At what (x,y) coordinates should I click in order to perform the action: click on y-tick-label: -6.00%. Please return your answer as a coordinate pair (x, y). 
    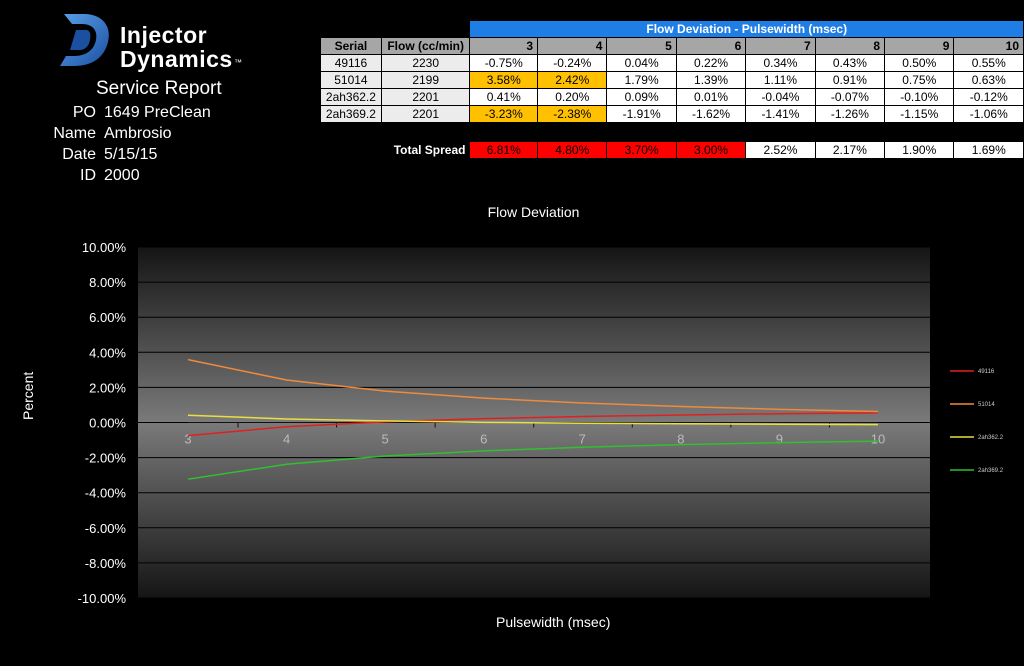
    Looking at the image, I should click on (106, 528).